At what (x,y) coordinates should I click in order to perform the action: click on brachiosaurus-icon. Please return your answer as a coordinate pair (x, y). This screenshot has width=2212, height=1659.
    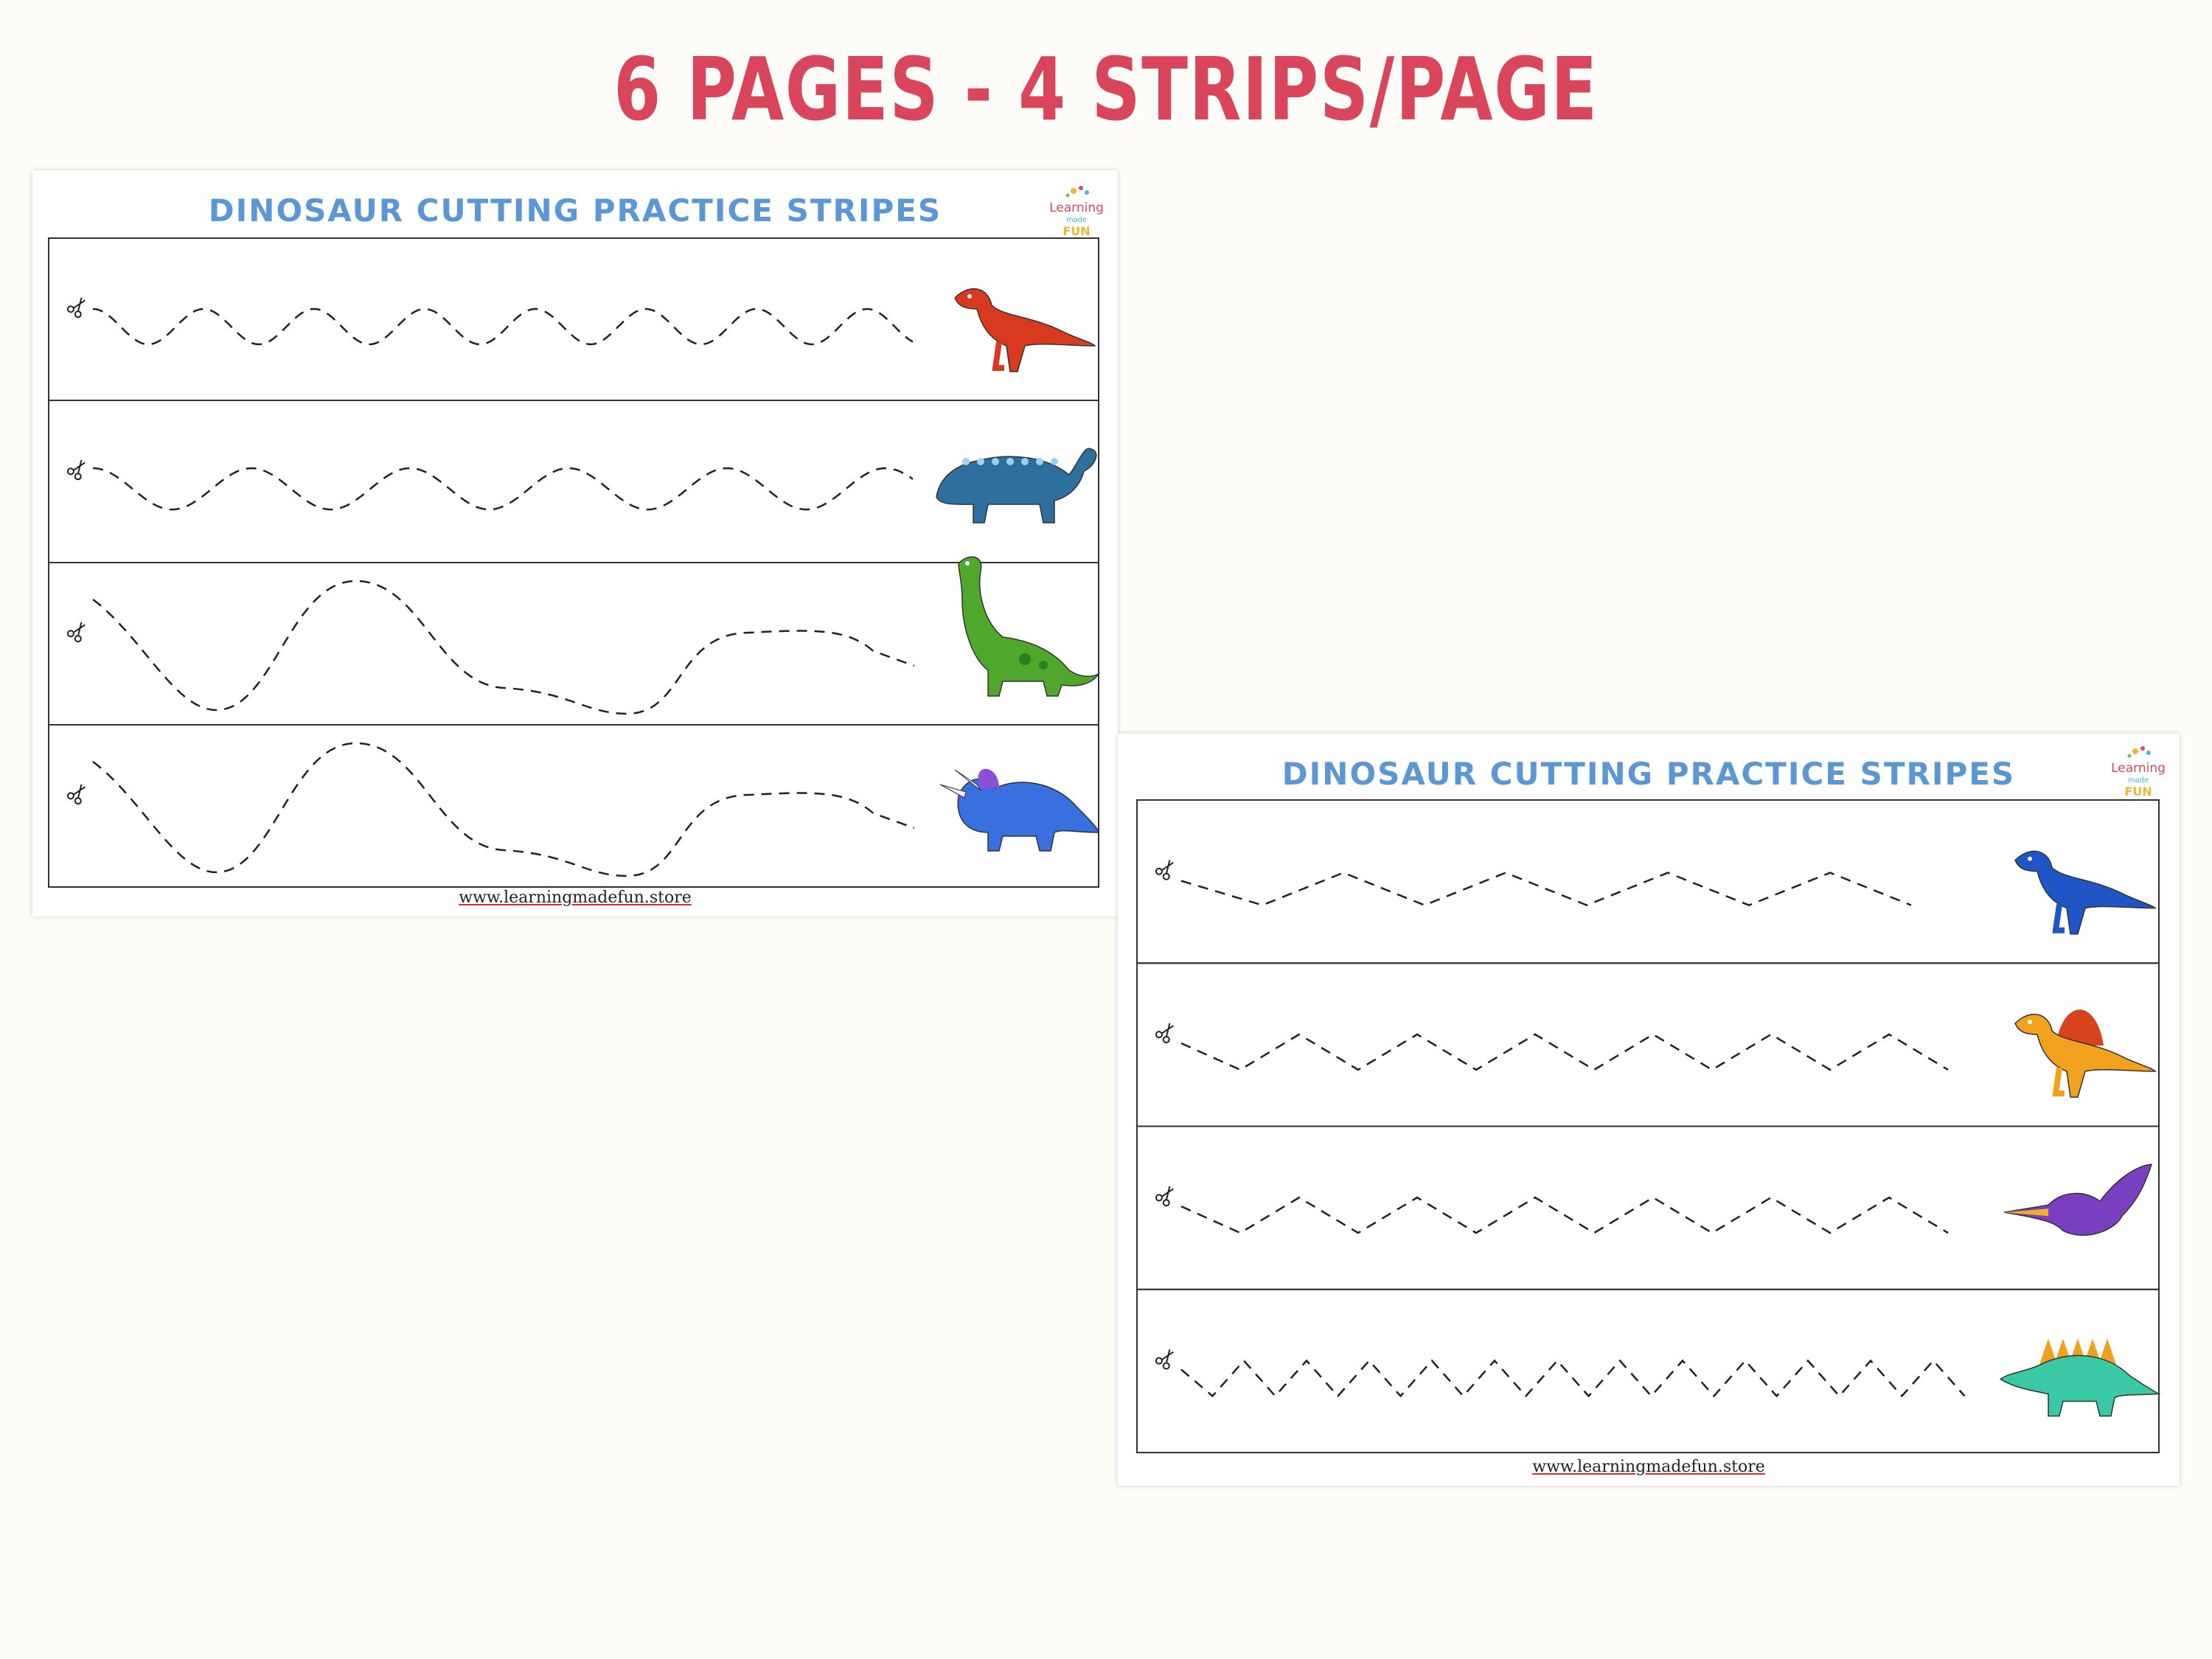
    Looking at the image, I should click on (1029, 626).